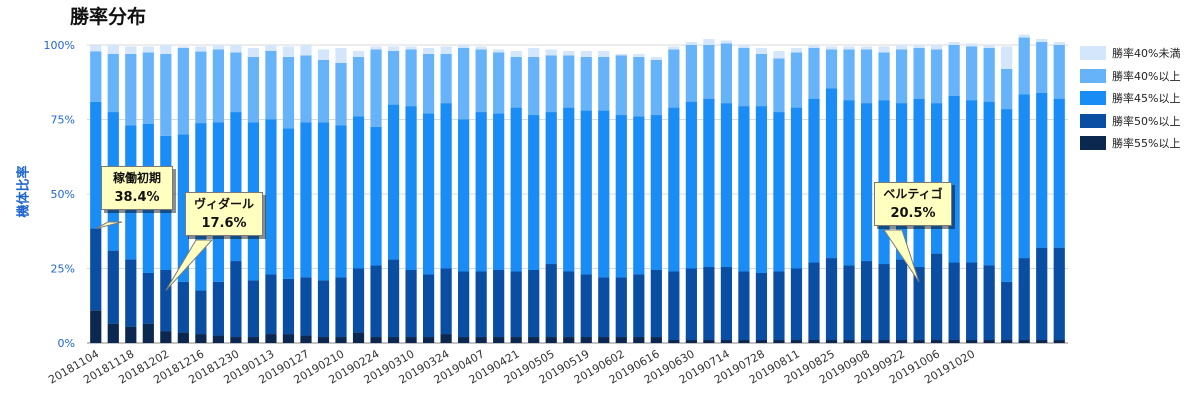 The height and width of the screenshot is (416, 1200). What do you see at coordinates (224, 223) in the screenshot?
I see `annotation-value: 17.6%` at bounding box center [224, 223].